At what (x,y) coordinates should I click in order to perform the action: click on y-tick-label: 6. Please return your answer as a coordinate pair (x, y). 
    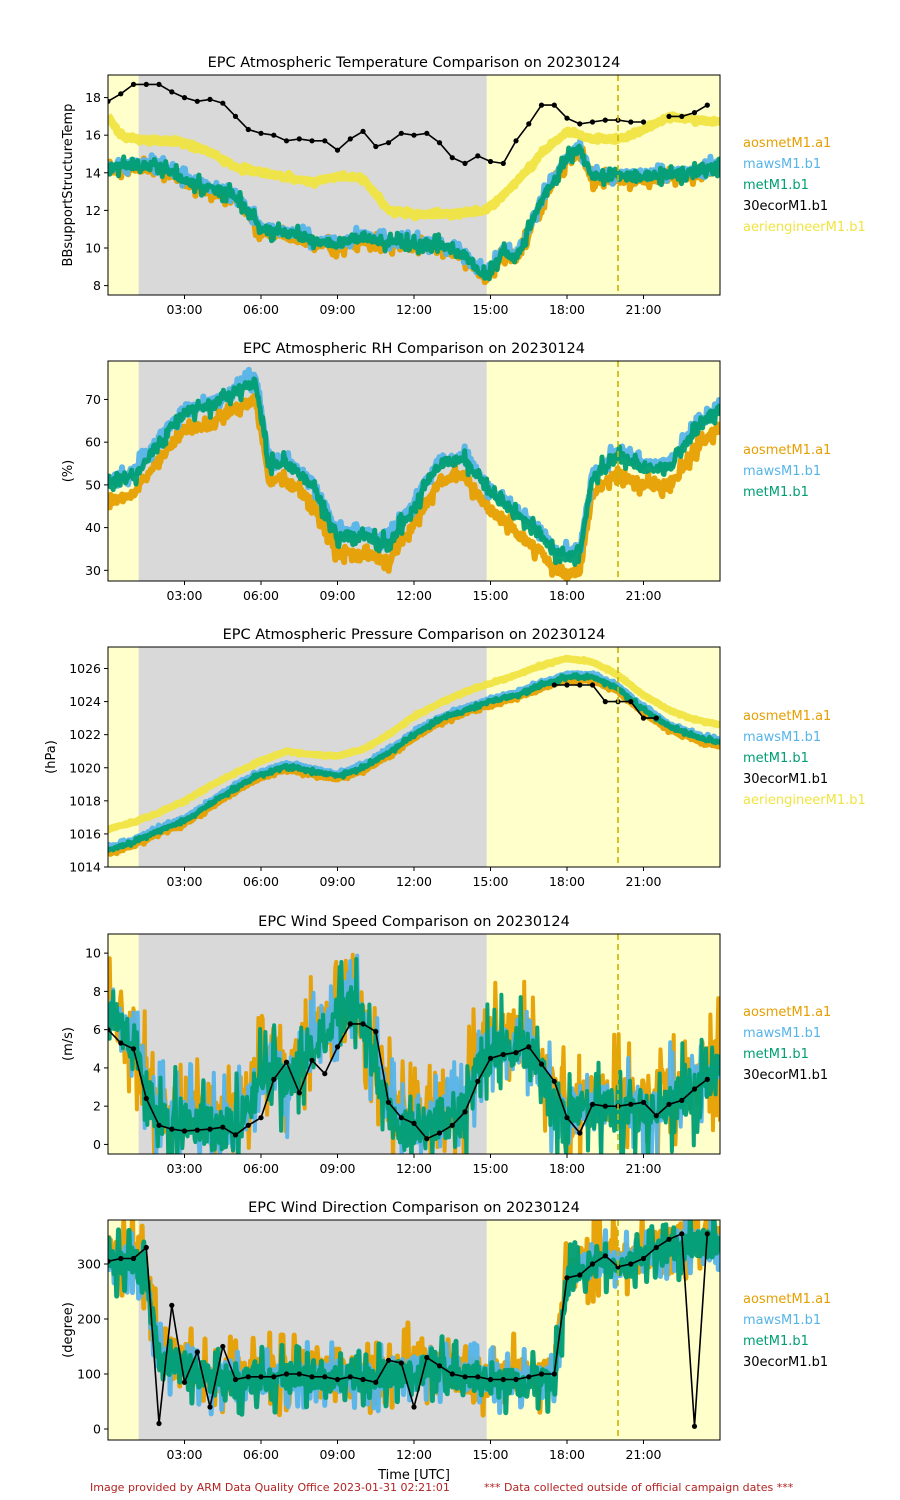
    Looking at the image, I should click on (97, 1029).